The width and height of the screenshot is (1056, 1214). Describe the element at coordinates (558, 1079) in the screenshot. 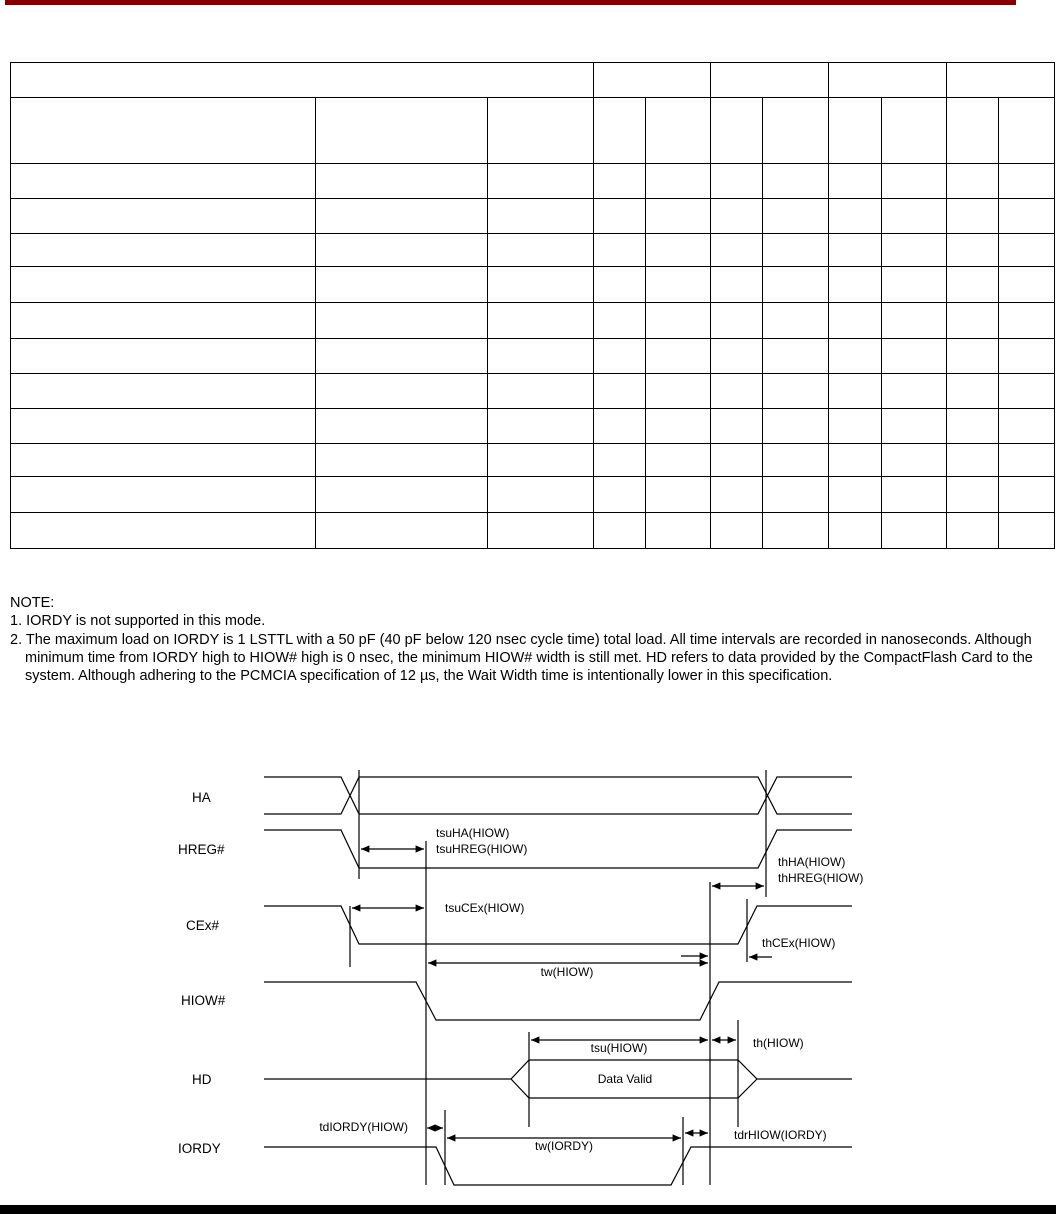

I see `wave-hd` at that location.